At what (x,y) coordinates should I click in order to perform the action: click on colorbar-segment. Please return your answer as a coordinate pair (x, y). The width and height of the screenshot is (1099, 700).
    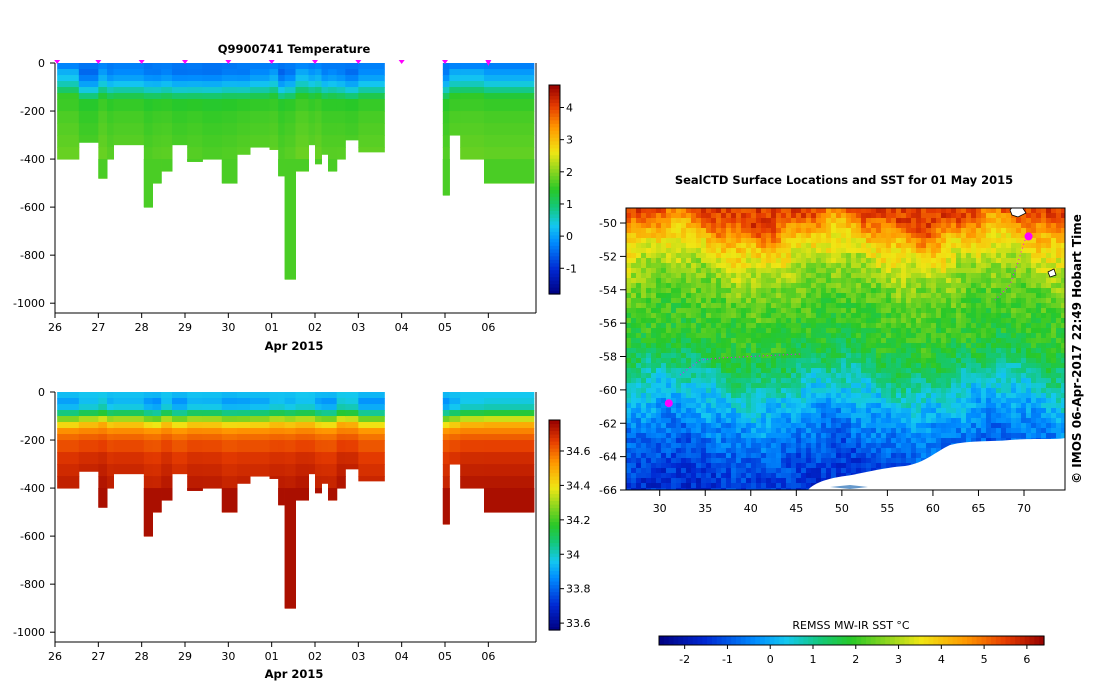
    Looking at the image, I should click on (554, 534).